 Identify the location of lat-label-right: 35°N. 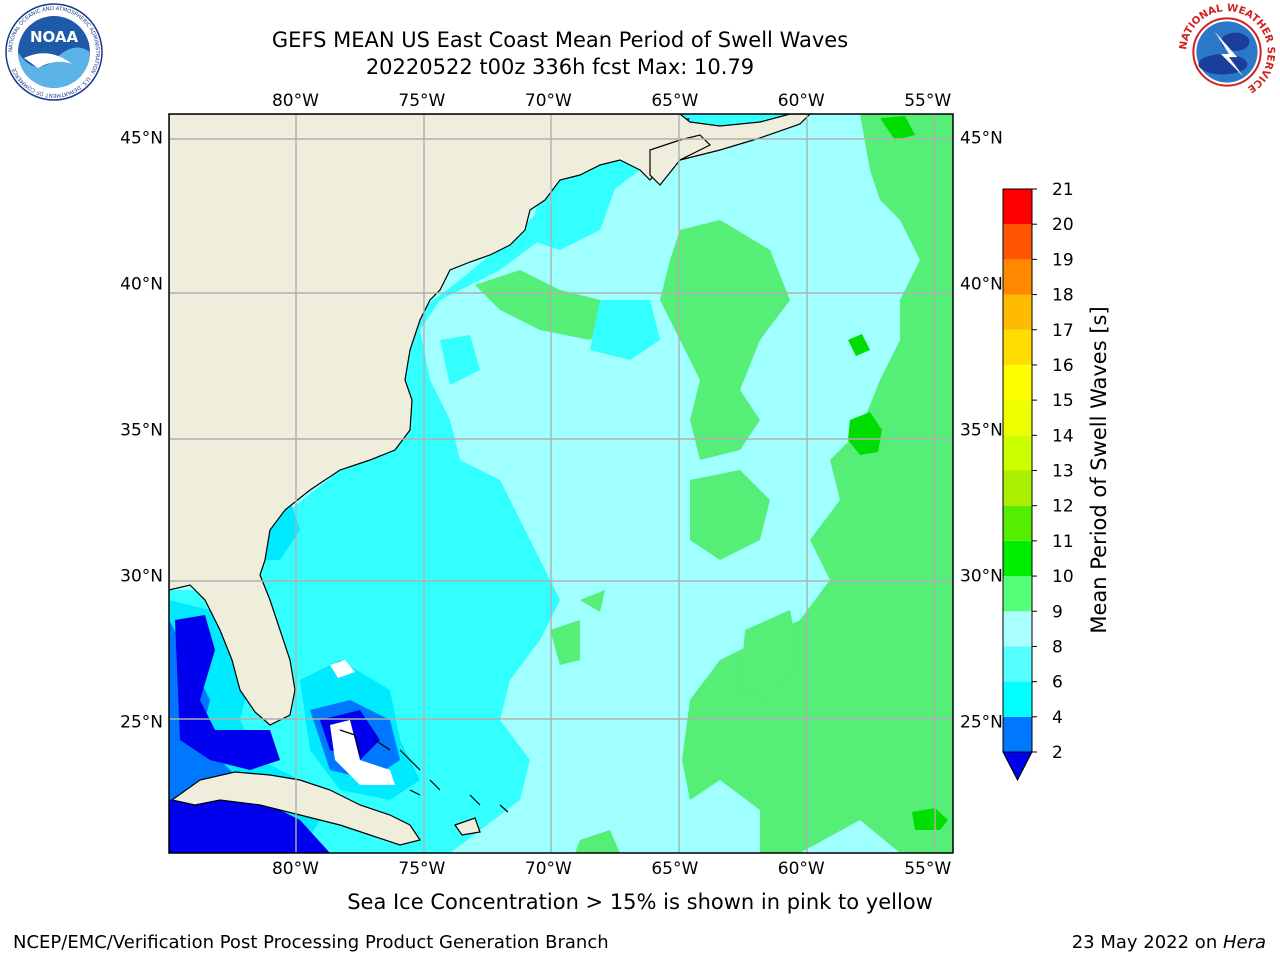
(981, 430).